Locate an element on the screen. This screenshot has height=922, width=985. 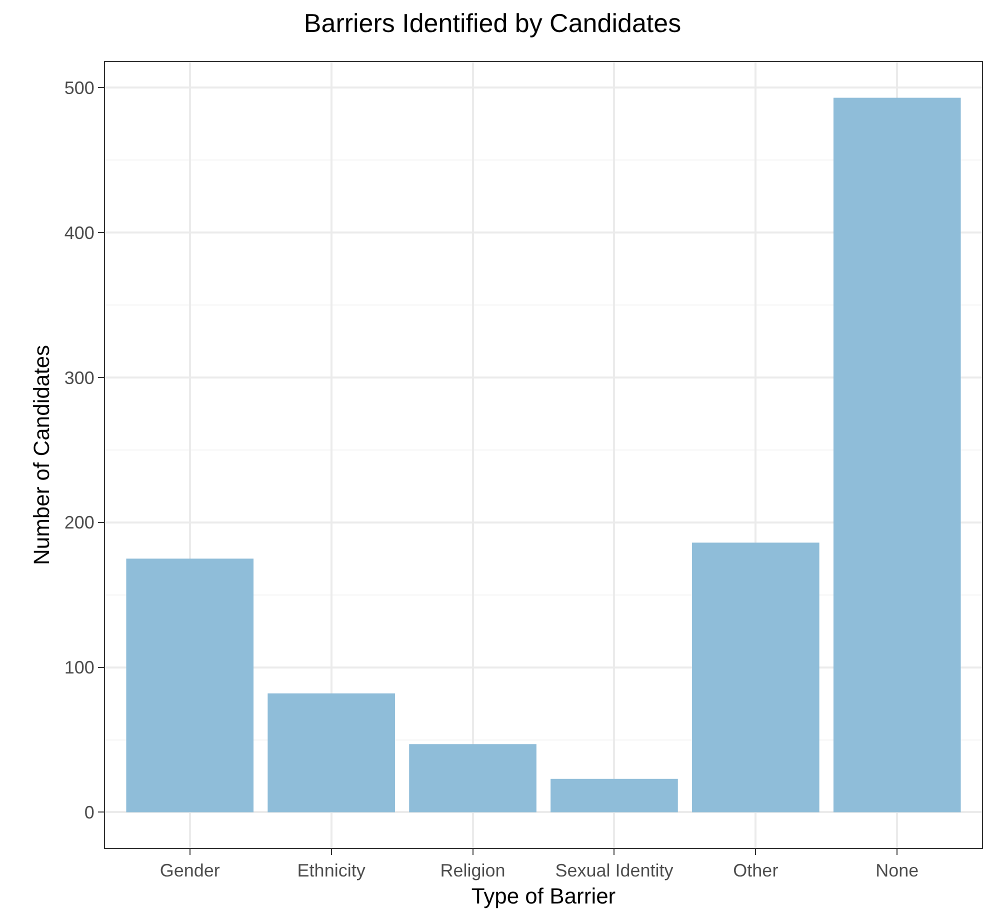
y-tick-label: 400 is located at coordinates (79, 232).